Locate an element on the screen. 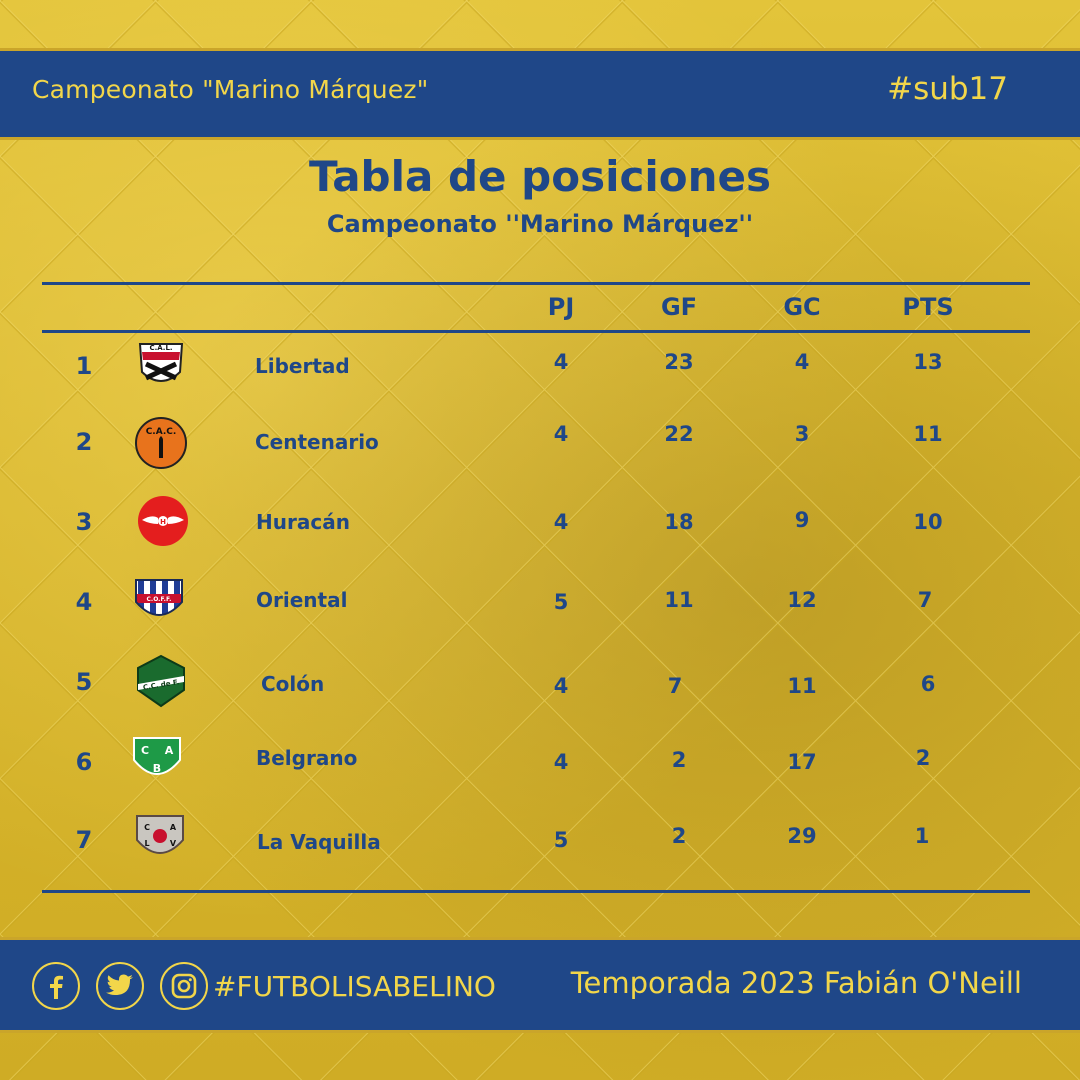  position-number: 3 is located at coordinates (84, 522).